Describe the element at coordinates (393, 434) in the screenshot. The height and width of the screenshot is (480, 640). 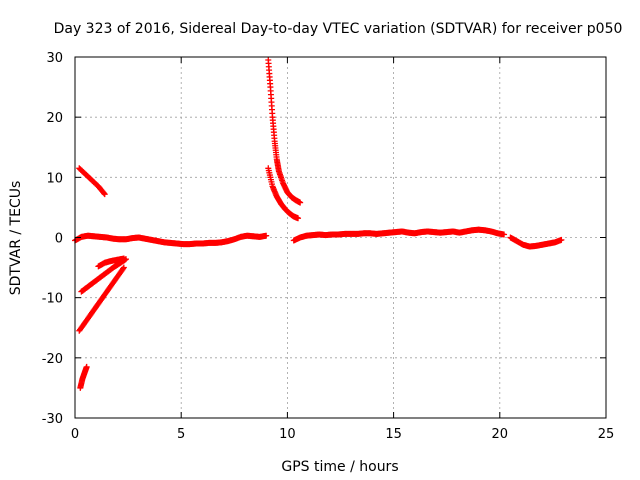
I see `x-tick-label: 15` at that location.